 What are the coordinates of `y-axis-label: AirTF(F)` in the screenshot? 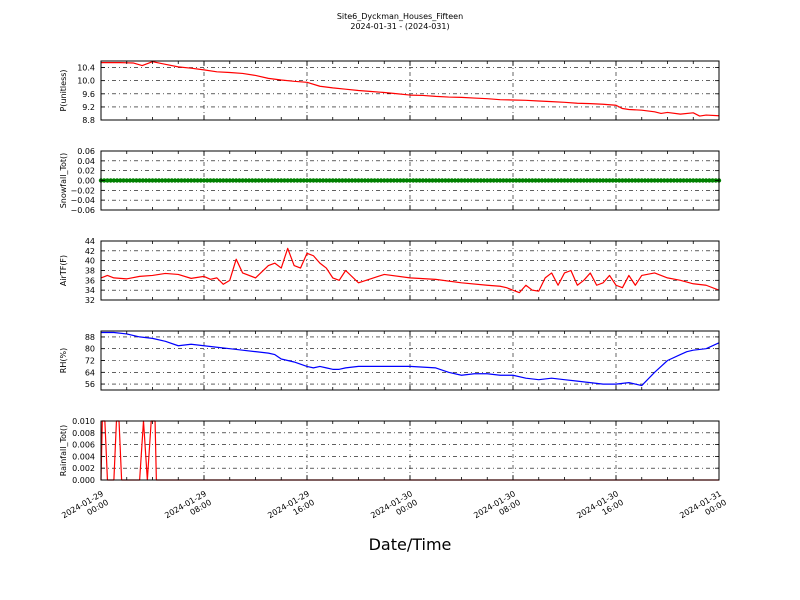 It's located at (63, 270).